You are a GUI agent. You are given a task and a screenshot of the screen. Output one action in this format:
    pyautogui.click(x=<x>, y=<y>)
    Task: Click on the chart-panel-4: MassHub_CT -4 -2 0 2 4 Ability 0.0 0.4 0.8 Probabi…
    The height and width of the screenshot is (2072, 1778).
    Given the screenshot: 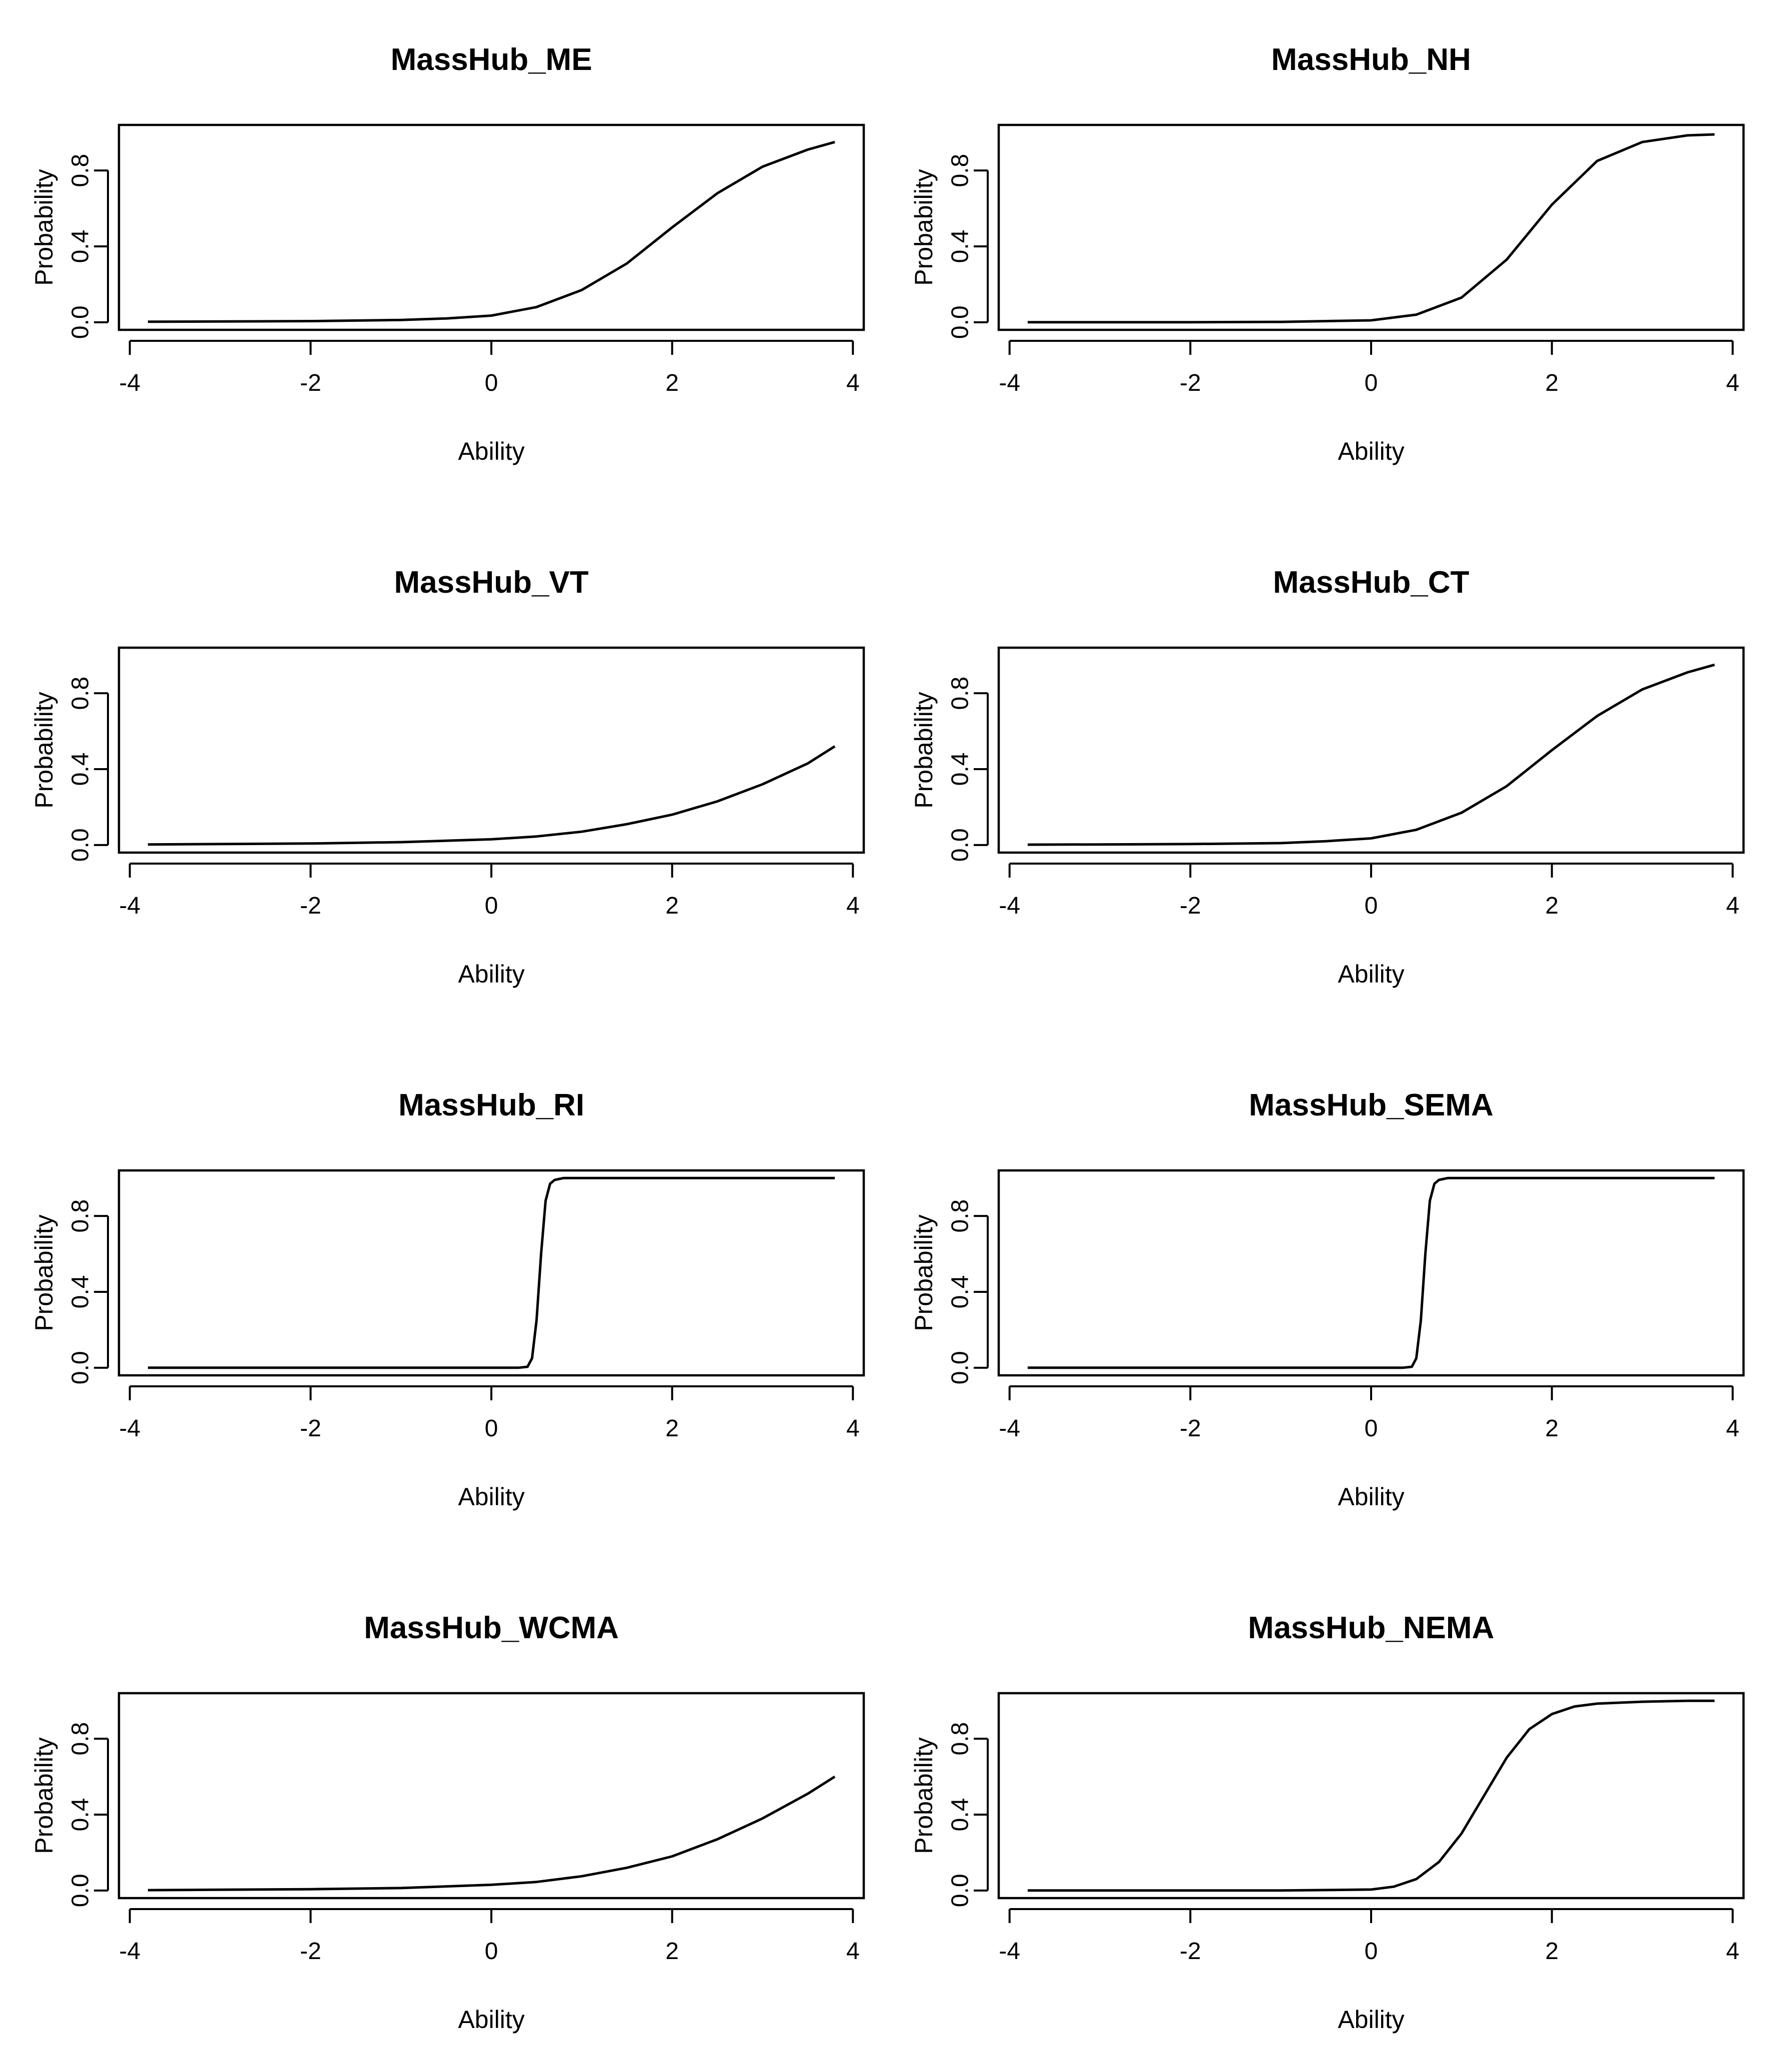 What is the action you would take?
    pyautogui.click(x=1327, y=777)
    